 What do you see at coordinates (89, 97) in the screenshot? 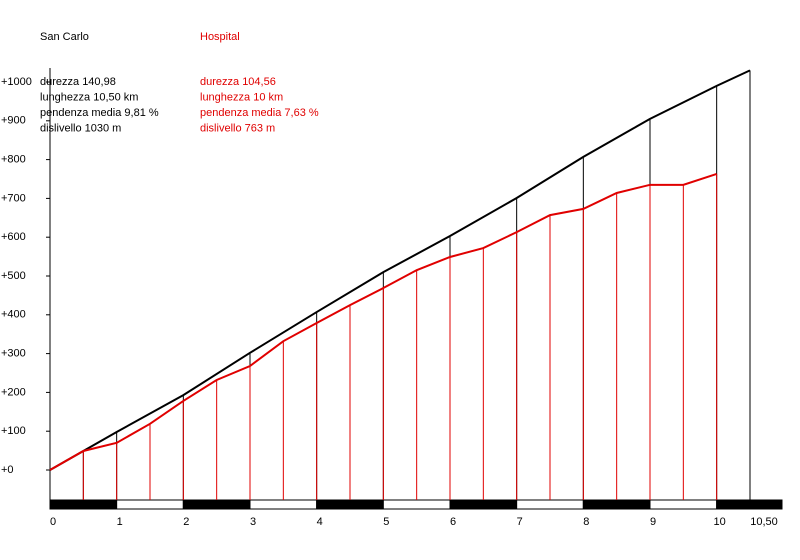
I see `stat-text: lunghezza 10,50 km` at bounding box center [89, 97].